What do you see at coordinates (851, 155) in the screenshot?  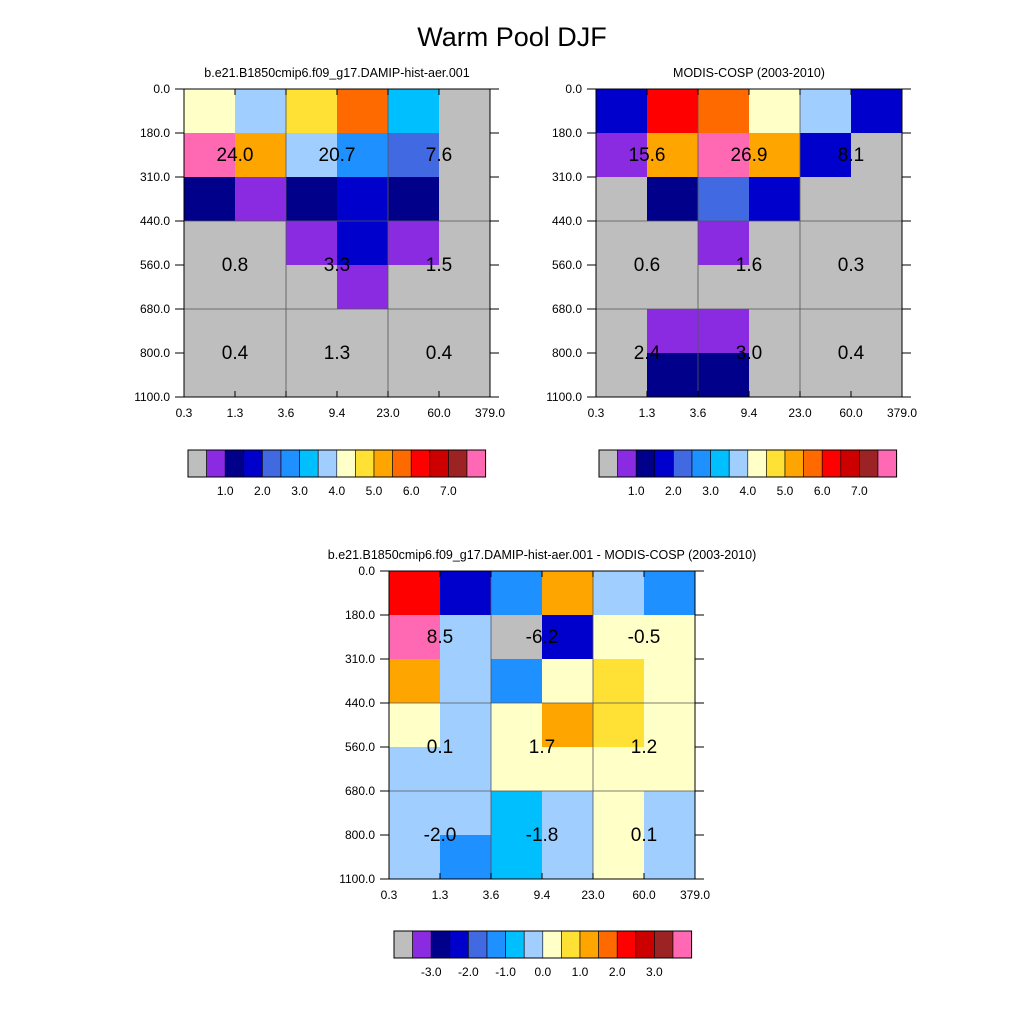 I see `data-label: 8.1` at bounding box center [851, 155].